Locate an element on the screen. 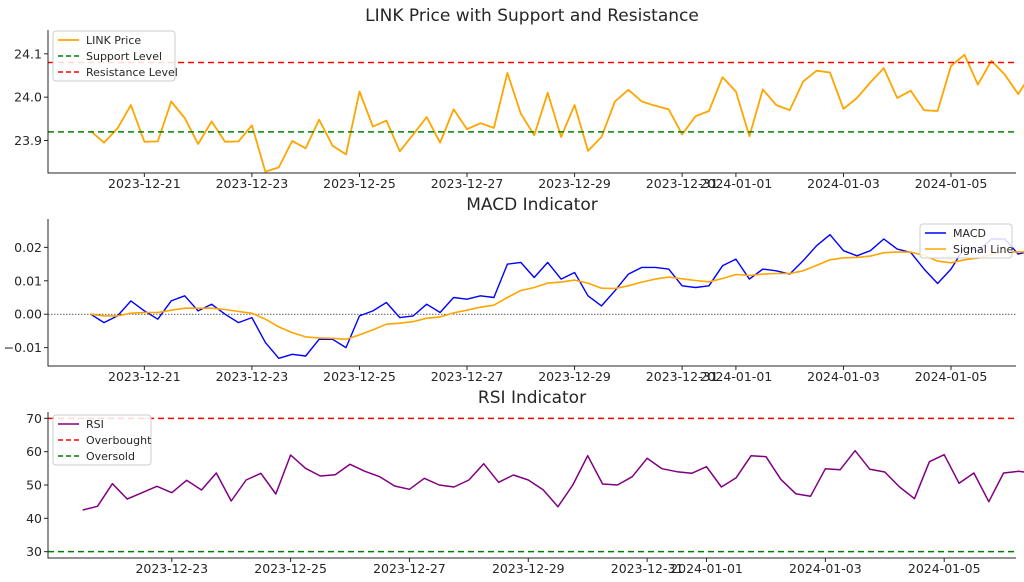 This screenshot has width=1024, height=582. legend-label: Oversold is located at coordinates (110, 456).